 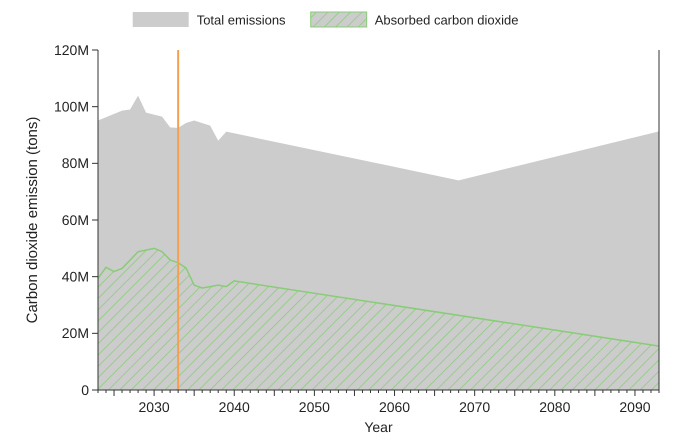 I want to click on legend-label: Absorbed carbon dioxide, so click(x=446, y=20).